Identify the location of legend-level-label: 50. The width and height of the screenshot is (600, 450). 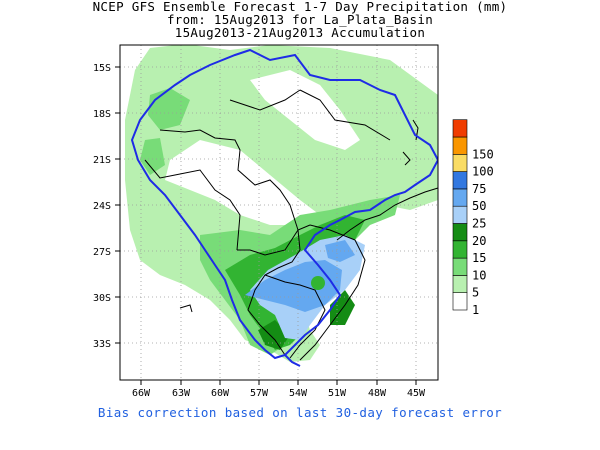
(479, 206).